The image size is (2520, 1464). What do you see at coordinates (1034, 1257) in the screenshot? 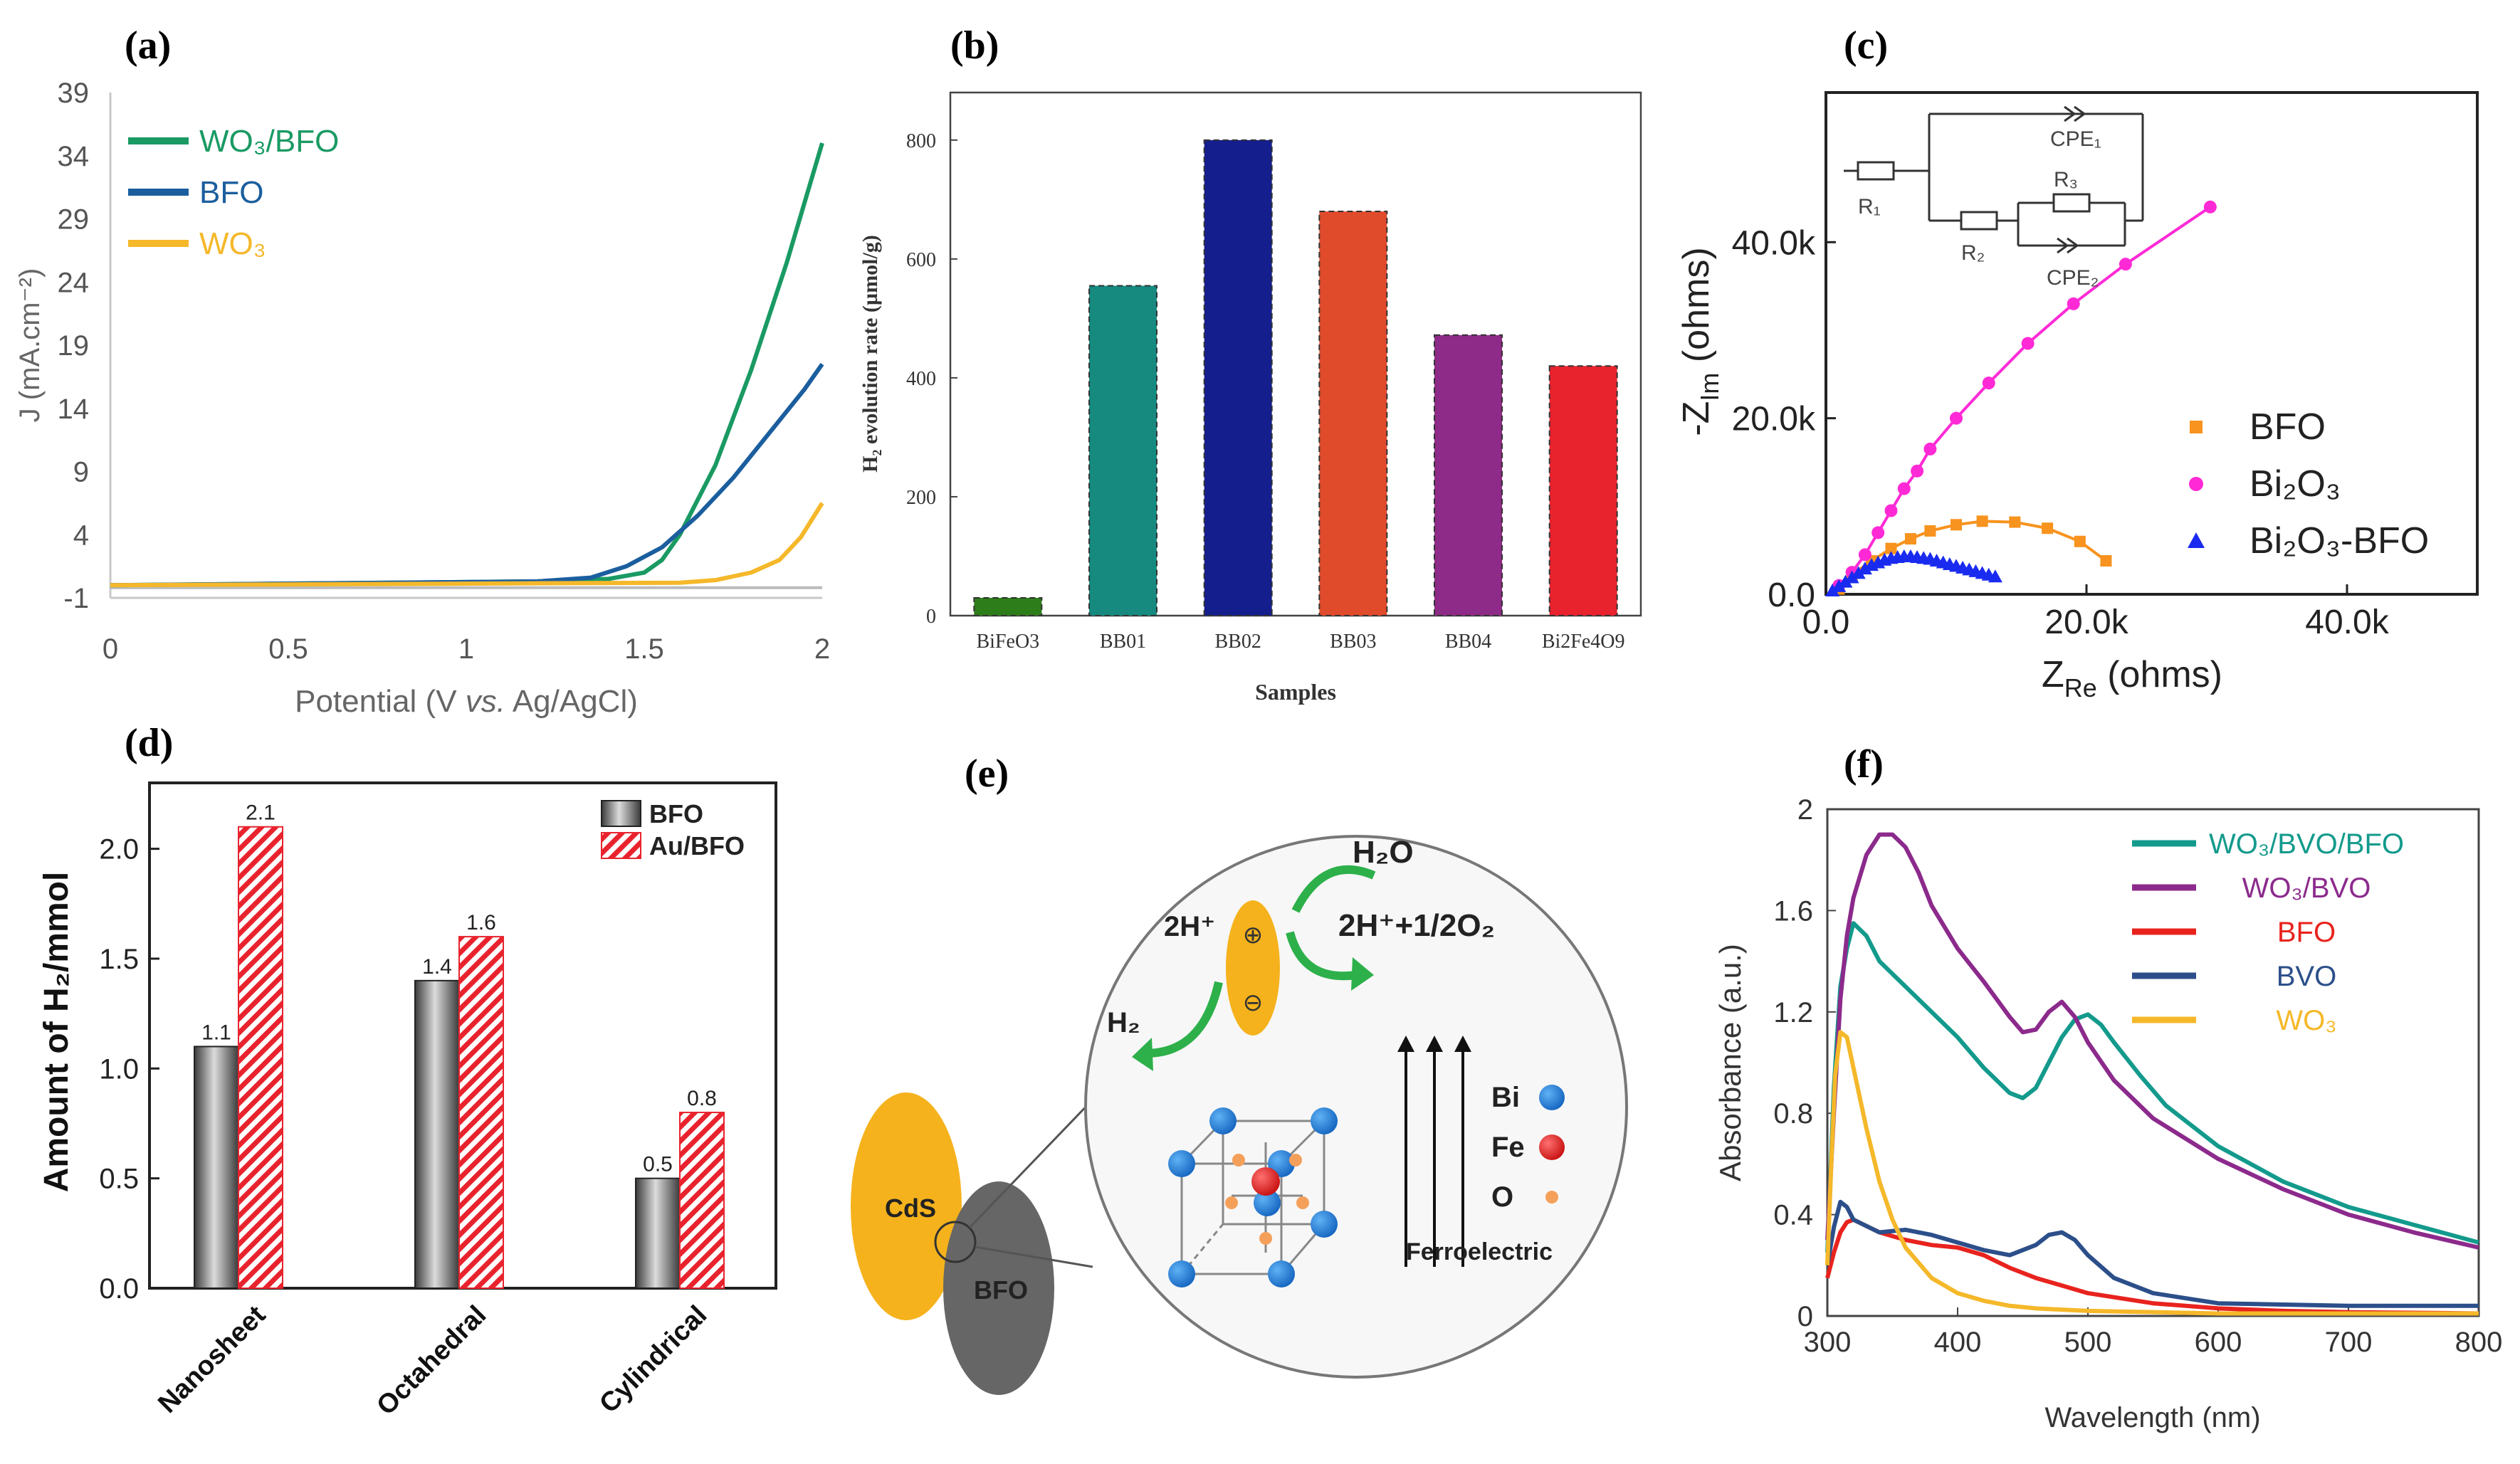
I see `zoom-line-bottom` at bounding box center [1034, 1257].